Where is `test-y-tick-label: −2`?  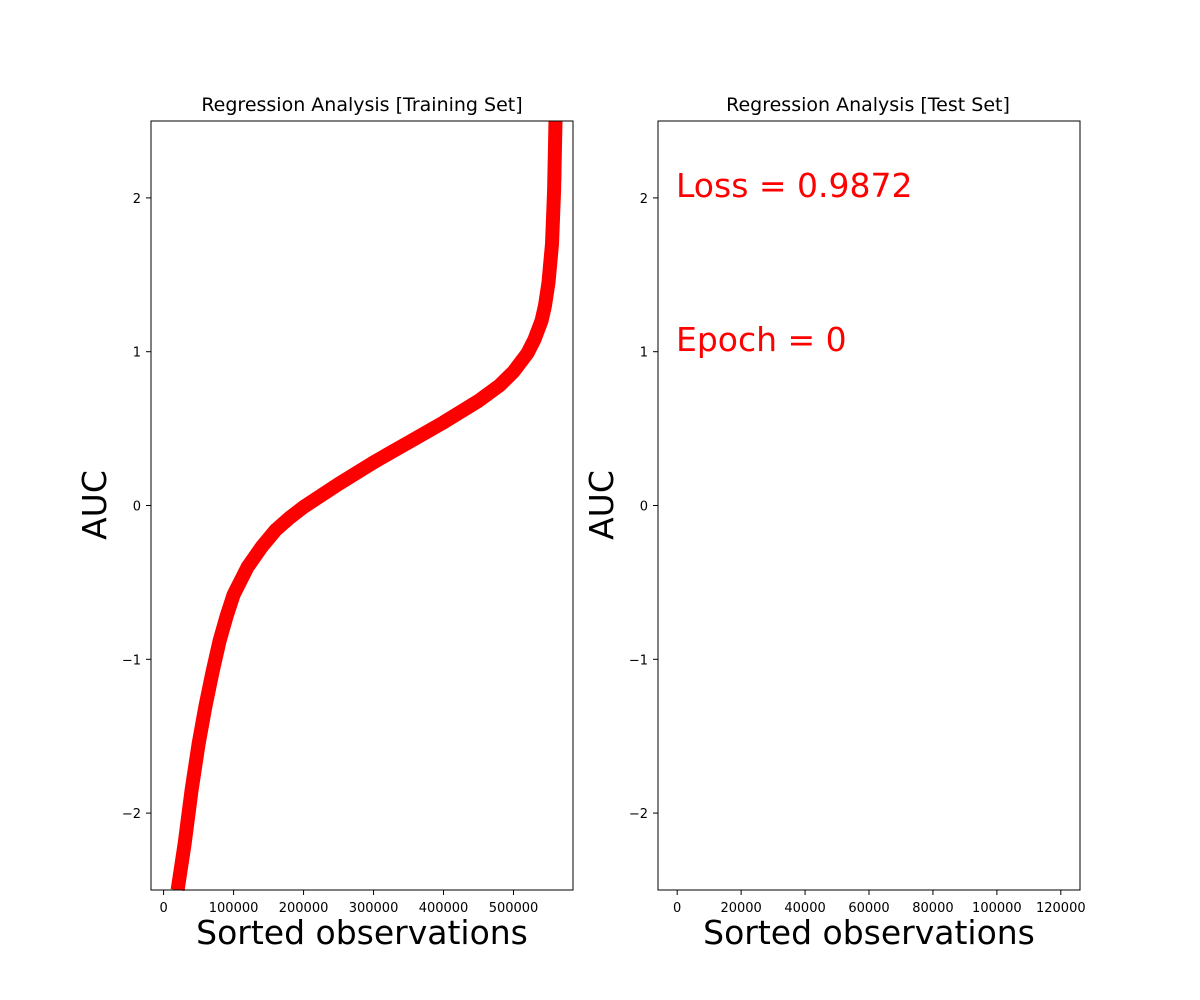 test-y-tick-label: −2 is located at coordinates (638, 814).